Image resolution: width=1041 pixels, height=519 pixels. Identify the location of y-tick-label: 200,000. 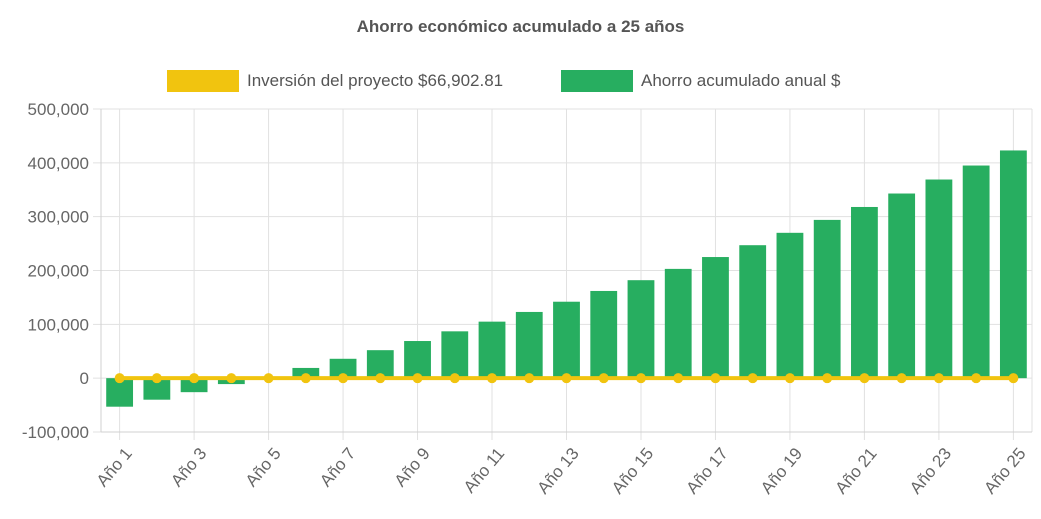
(58, 271).